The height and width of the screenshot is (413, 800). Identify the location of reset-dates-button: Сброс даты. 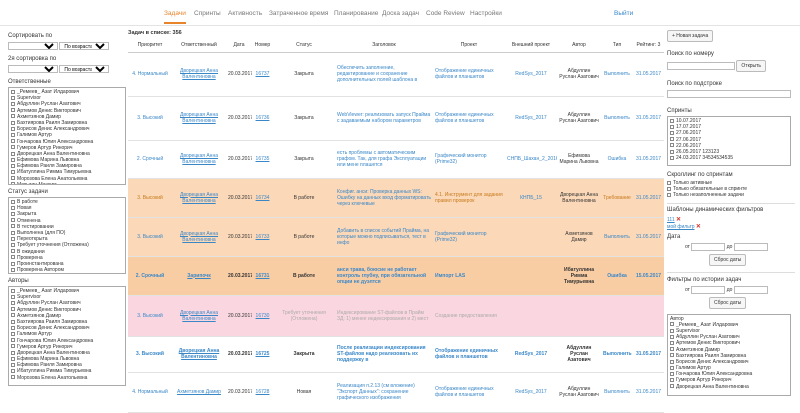
(728, 259).